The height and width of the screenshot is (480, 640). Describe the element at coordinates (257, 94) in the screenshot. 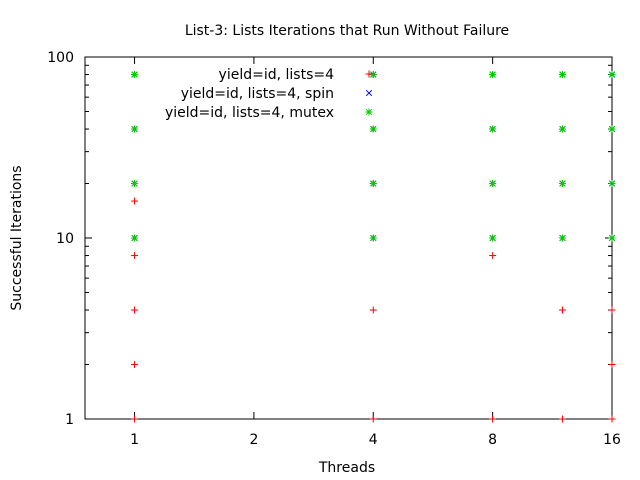

I see `legend-label: yield=id, lists=4, spin` at that location.